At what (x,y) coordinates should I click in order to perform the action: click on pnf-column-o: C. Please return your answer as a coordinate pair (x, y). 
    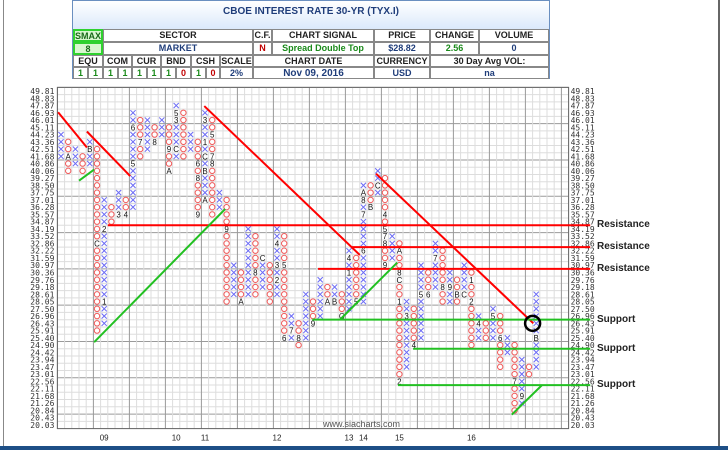
    Looking at the image, I should click on (97, 239).